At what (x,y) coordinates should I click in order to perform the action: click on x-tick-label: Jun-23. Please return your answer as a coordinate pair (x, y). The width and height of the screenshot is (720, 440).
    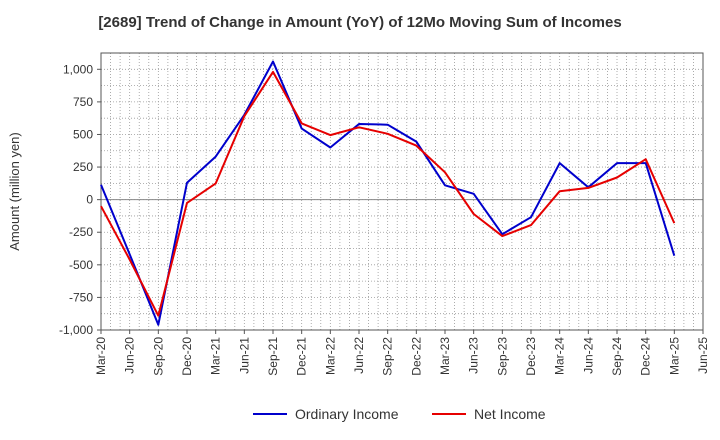
    Looking at the image, I should click on (474, 355).